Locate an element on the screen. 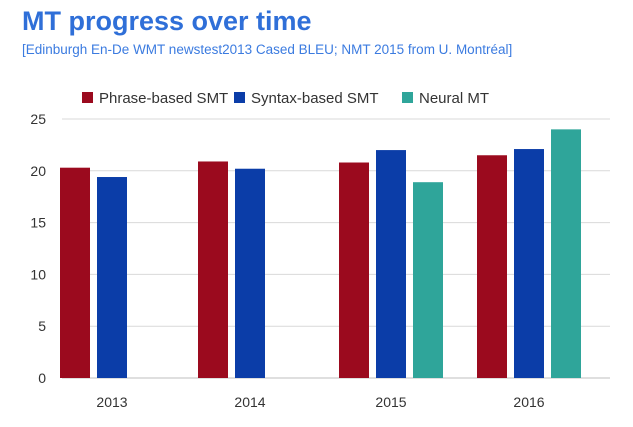  legend-item-neural-mt: Neural MT is located at coordinates (445, 98).